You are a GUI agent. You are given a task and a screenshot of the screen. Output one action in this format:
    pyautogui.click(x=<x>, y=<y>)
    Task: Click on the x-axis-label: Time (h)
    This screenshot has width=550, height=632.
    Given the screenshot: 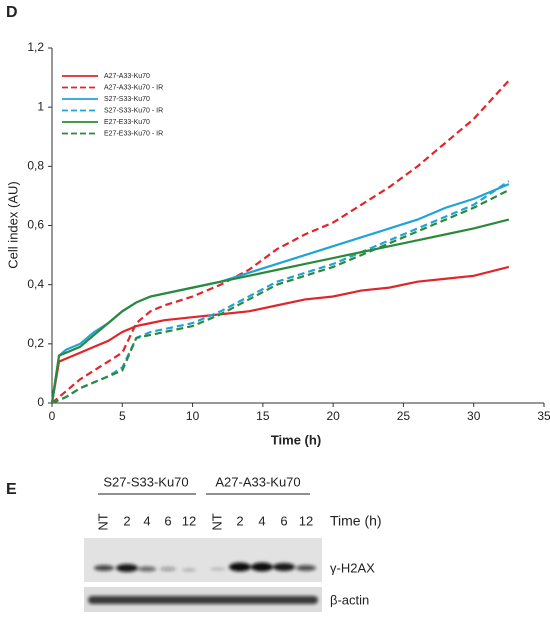 What is the action you would take?
    pyautogui.click(x=296, y=439)
    